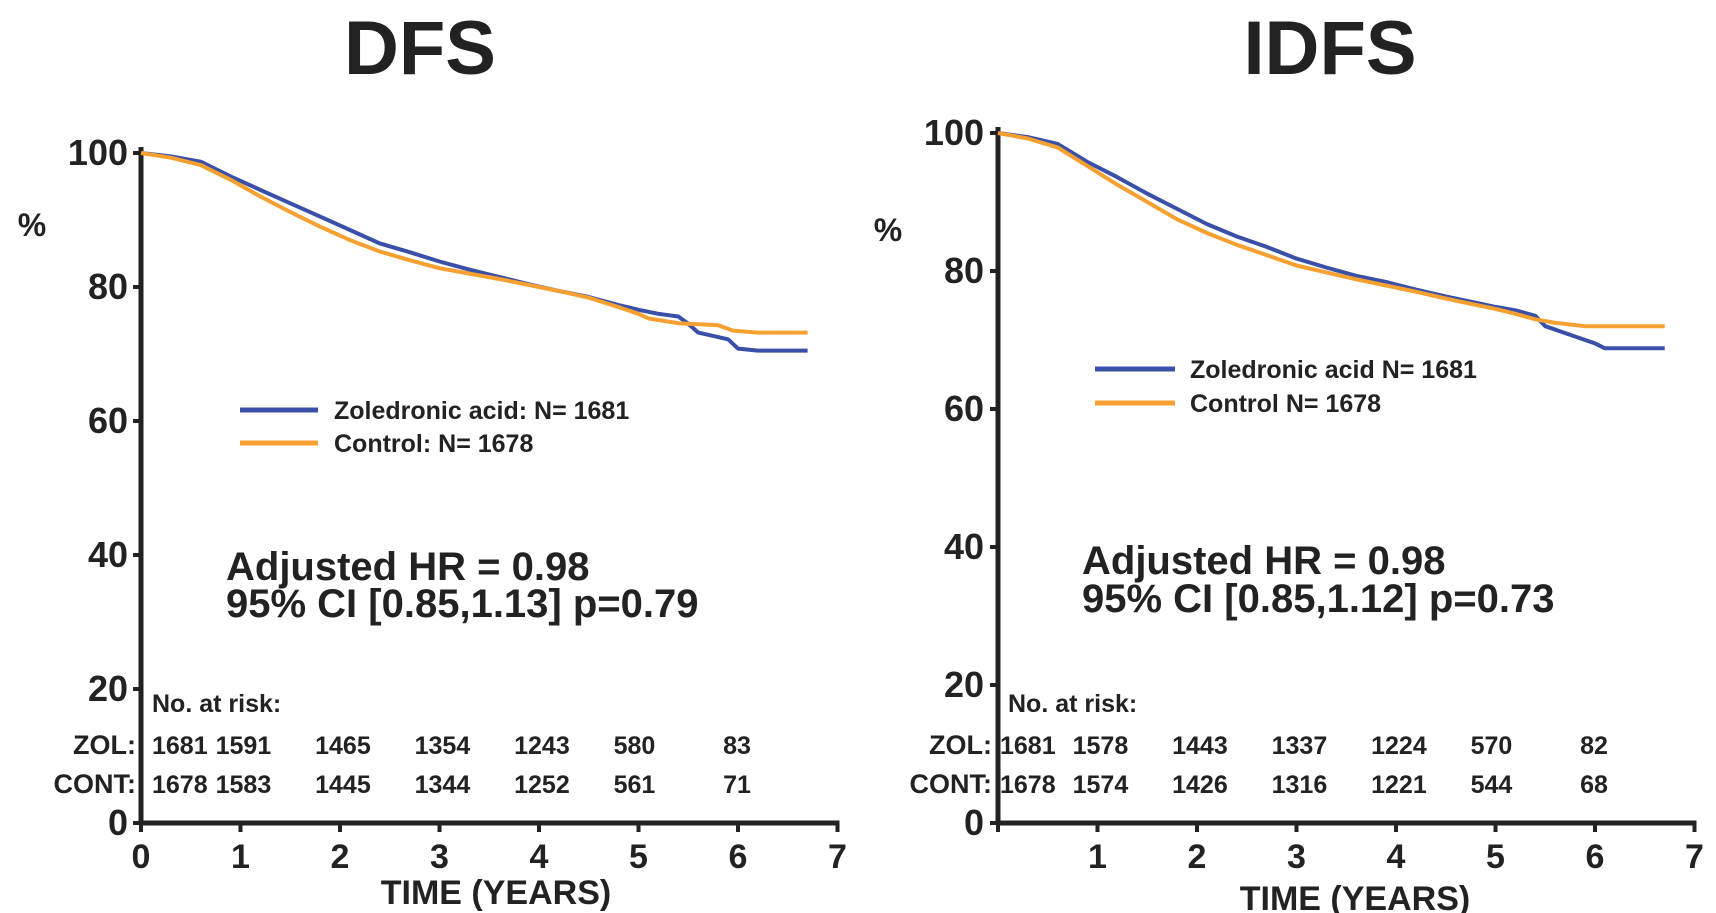 This screenshot has height=913, width=1716. I want to click on risk-count: 1243, so click(542, 746).